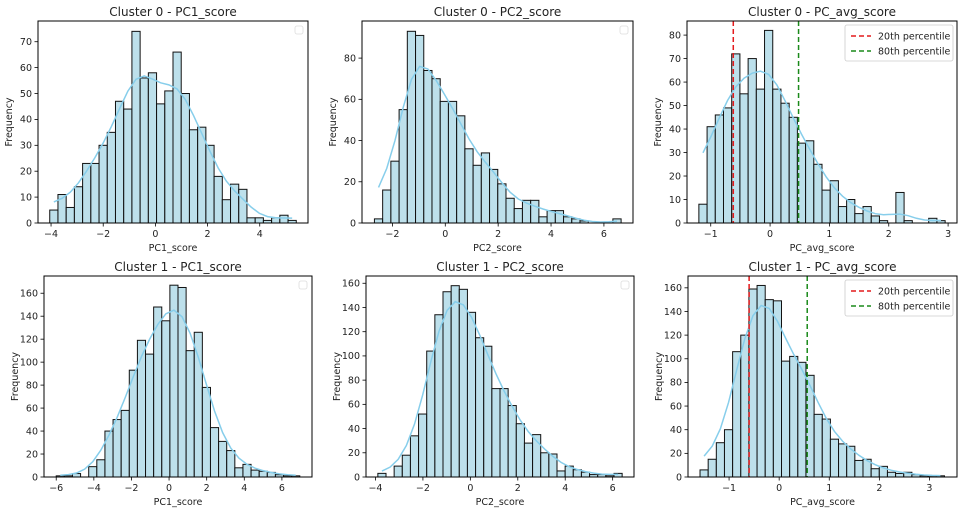 The height and width of the screenshot is (512, 964). What do you see at coordinates (948, 234) in the screenshot?
I see `x-tick-label: 3` at bounding box center [948, 234].